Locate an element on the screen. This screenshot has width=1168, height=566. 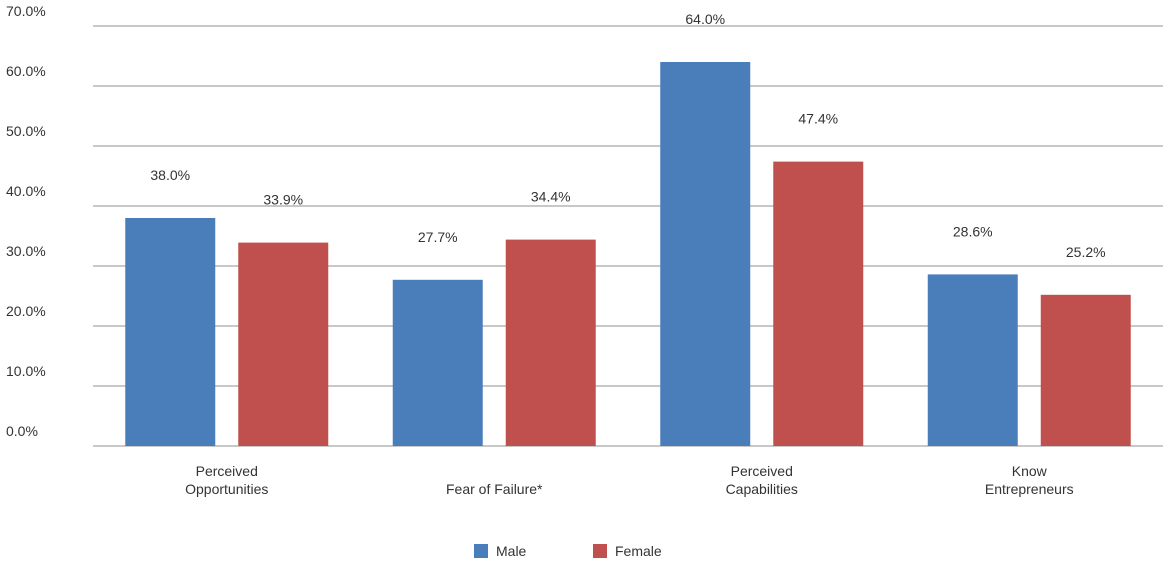
y-tick-label: 10.0% is located at coordinates (26, 371).